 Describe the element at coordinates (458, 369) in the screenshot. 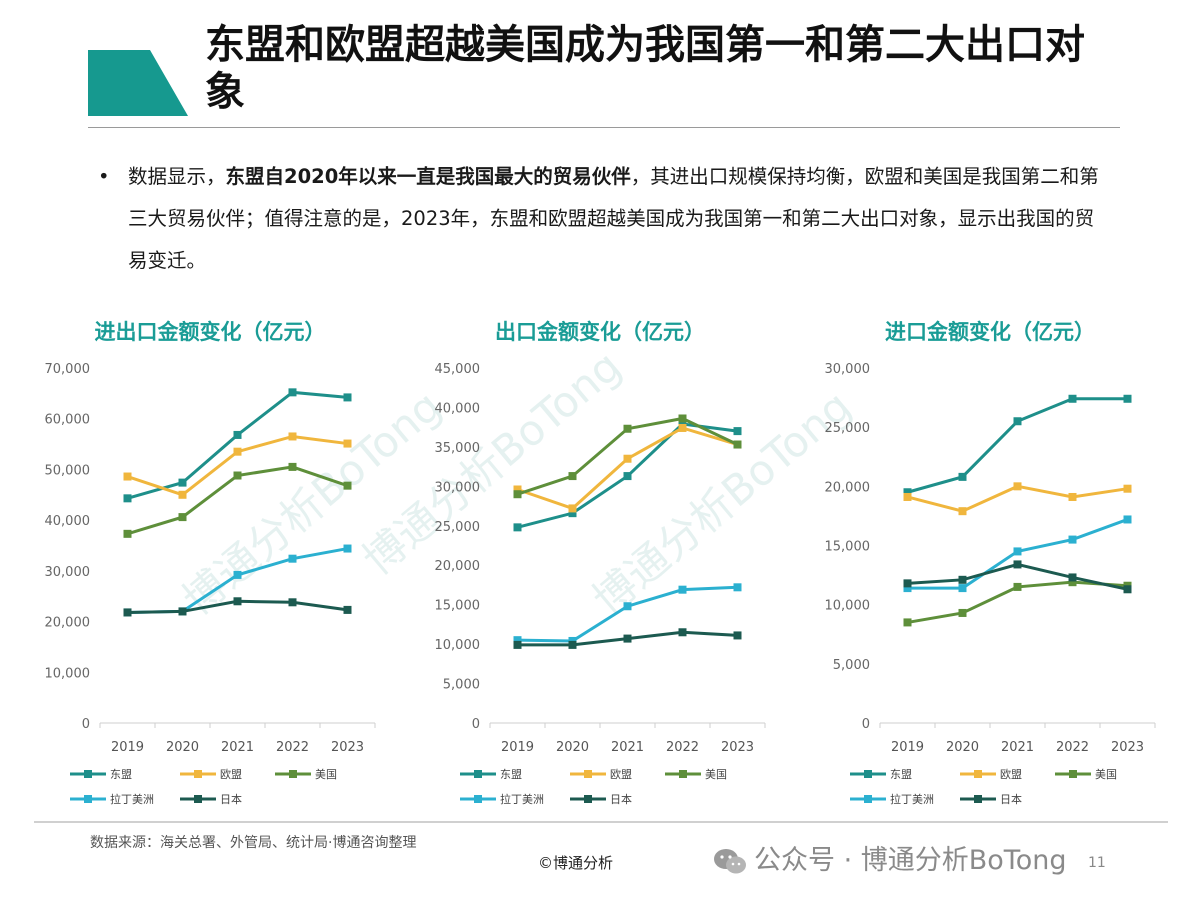

I see `y-tick-label: 45,000` at that location.